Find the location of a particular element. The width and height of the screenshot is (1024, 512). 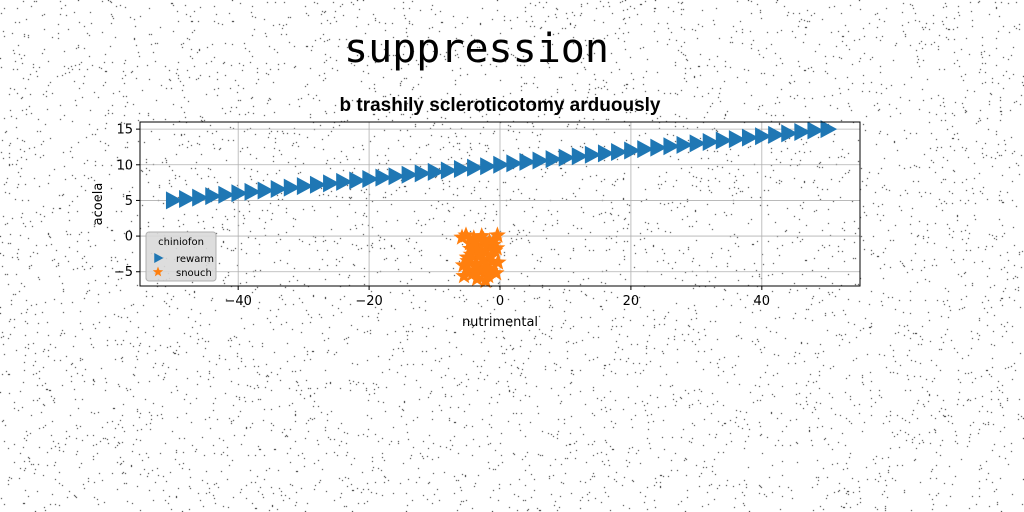

x-tick-label: 20 is located at coordinates (631, 301).